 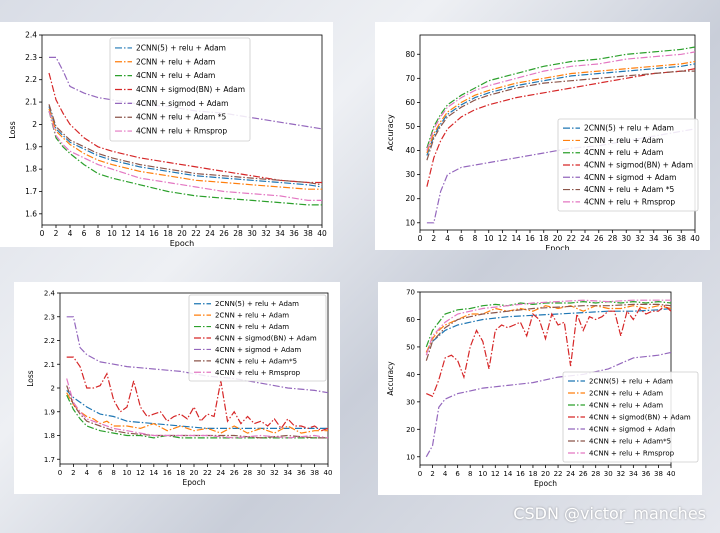 What do you see at coordinates (410, 375) in the screenshot?
I see `y-tick-label: 40` at bounding box center [410, 375].